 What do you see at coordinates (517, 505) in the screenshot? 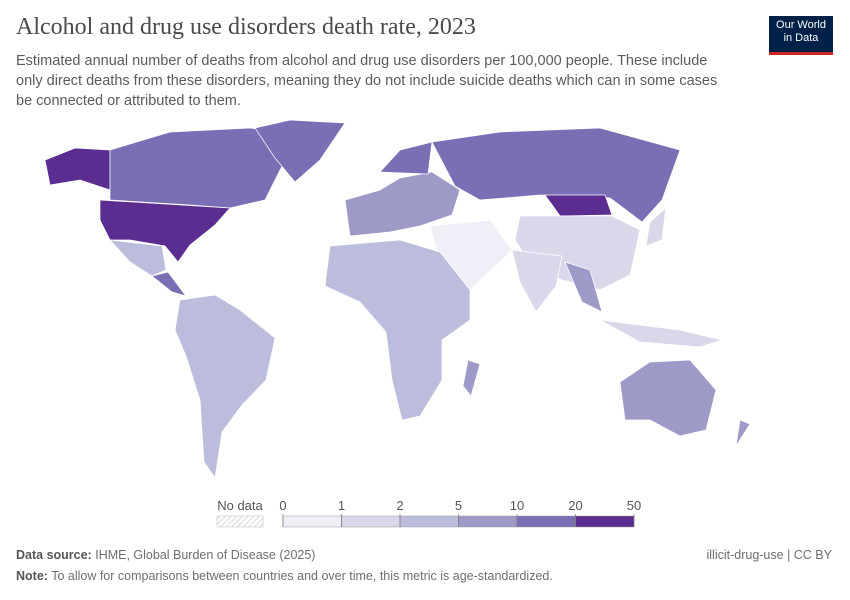
I see `legend-tick-label: 10` at bounding box center [517, 505].